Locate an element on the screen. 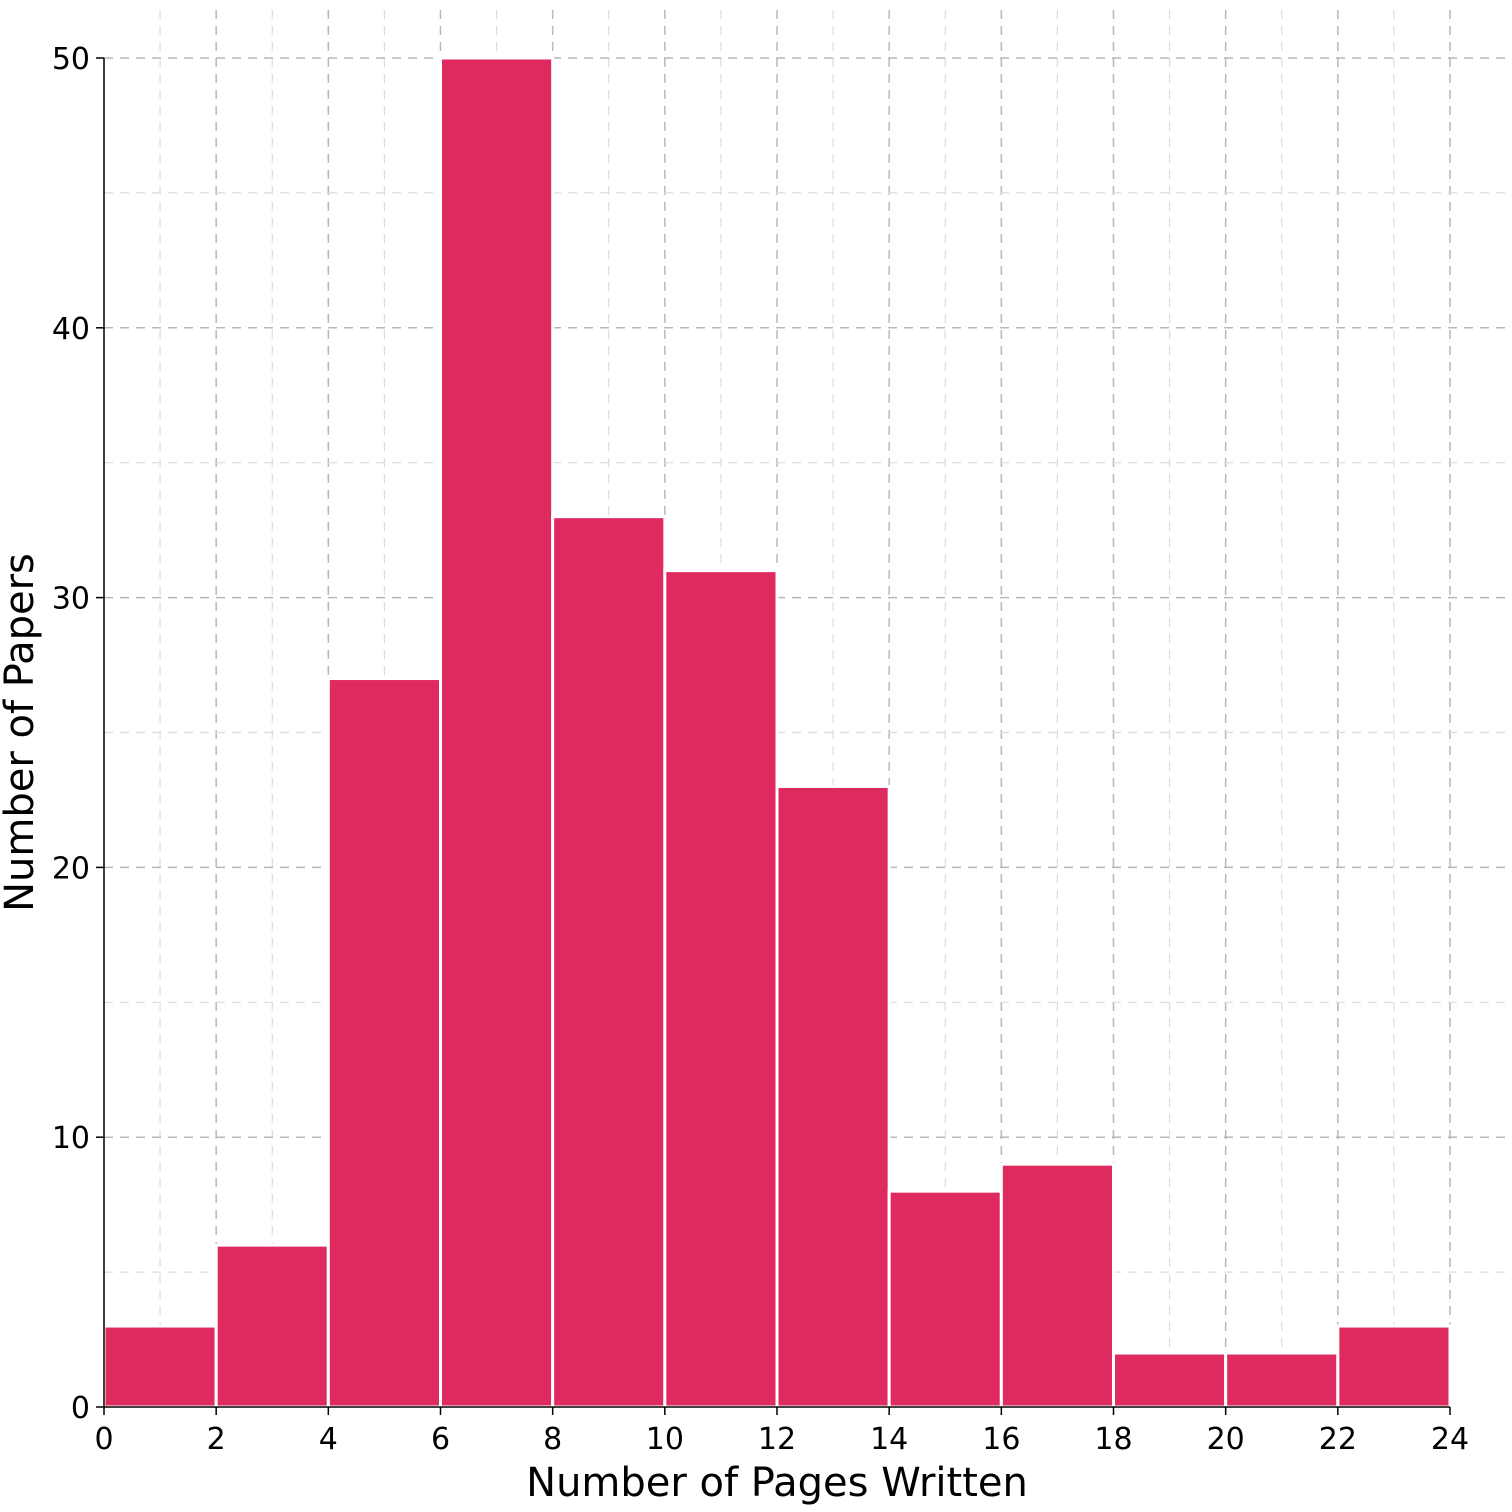  x-tick-label: 4 is located at coordinates (328, 1439).